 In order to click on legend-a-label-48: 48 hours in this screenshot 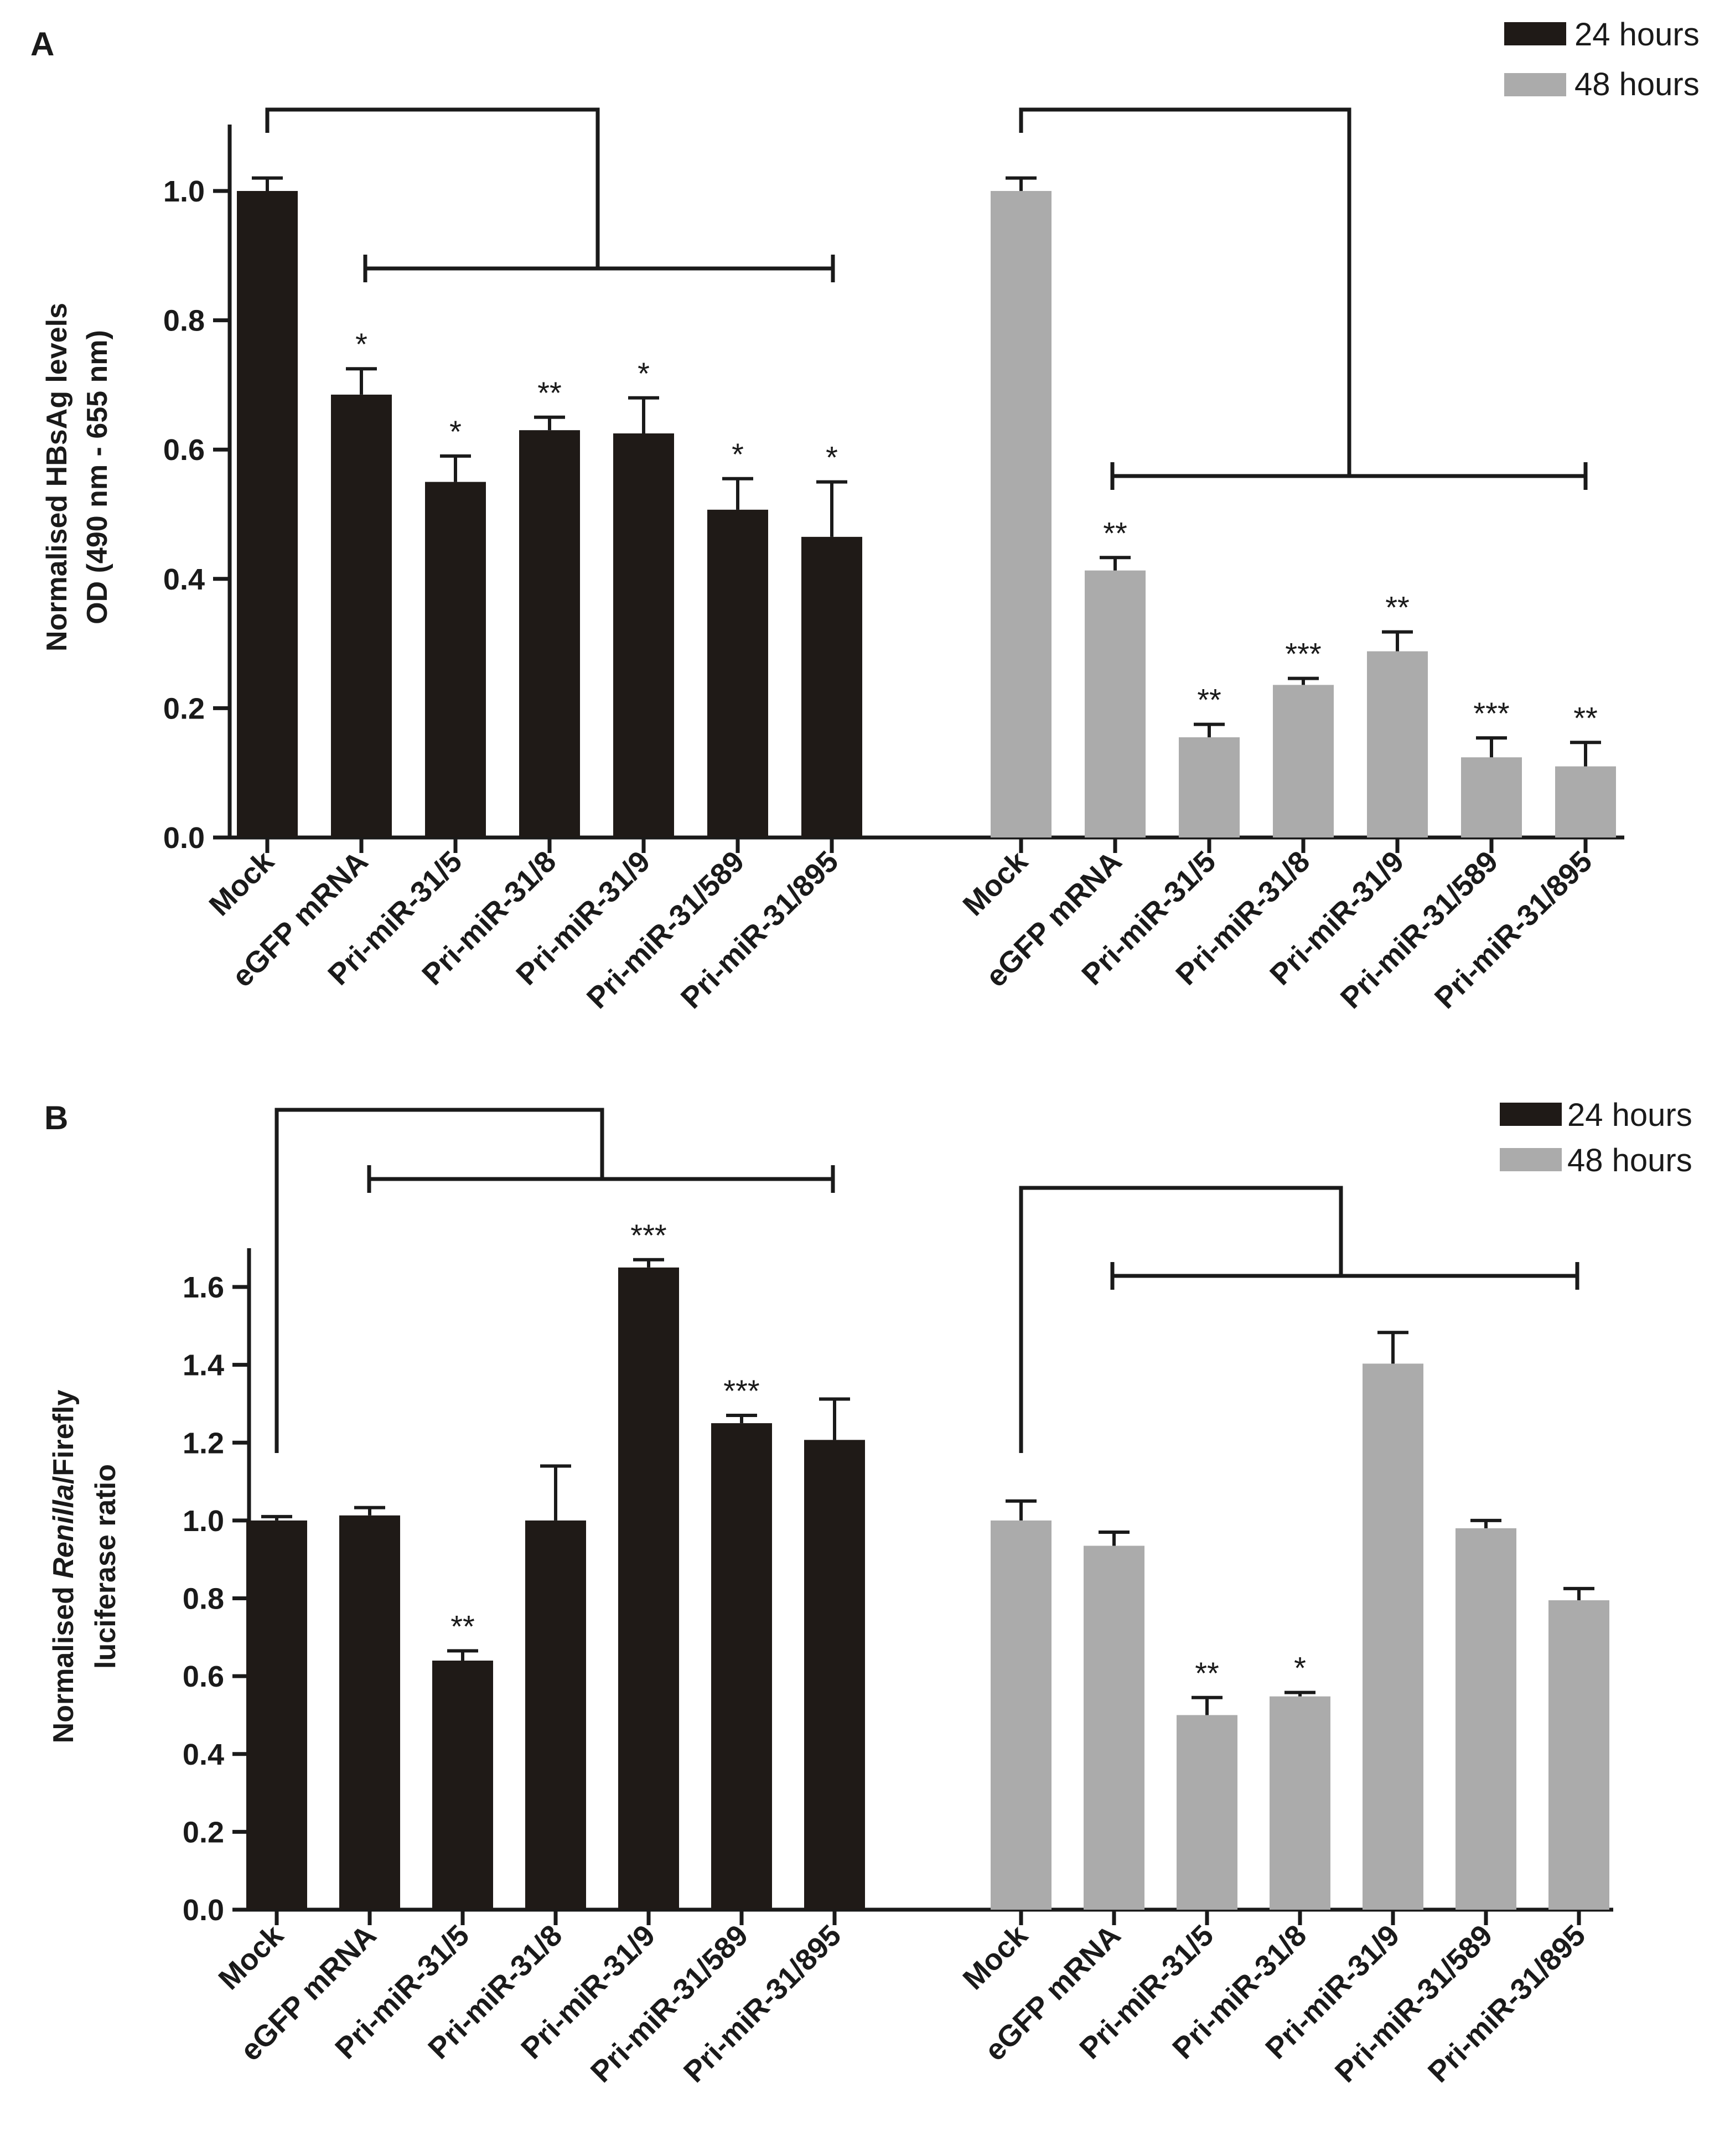, I will do `click(1637, 84)`.